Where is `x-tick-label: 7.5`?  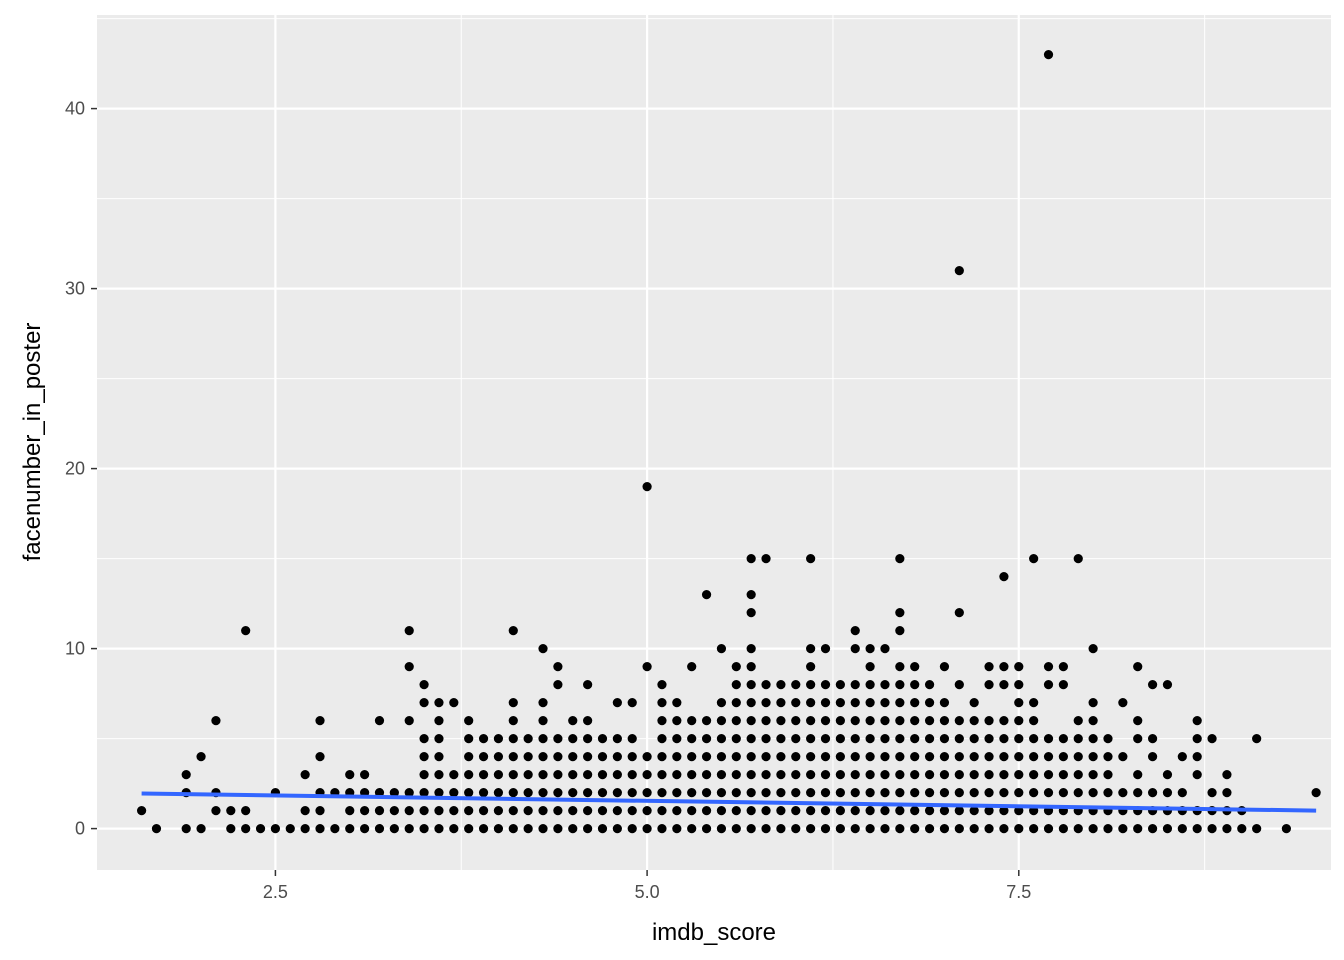
x-tick-label: 7.5 is located at coordinates (1018, 892).